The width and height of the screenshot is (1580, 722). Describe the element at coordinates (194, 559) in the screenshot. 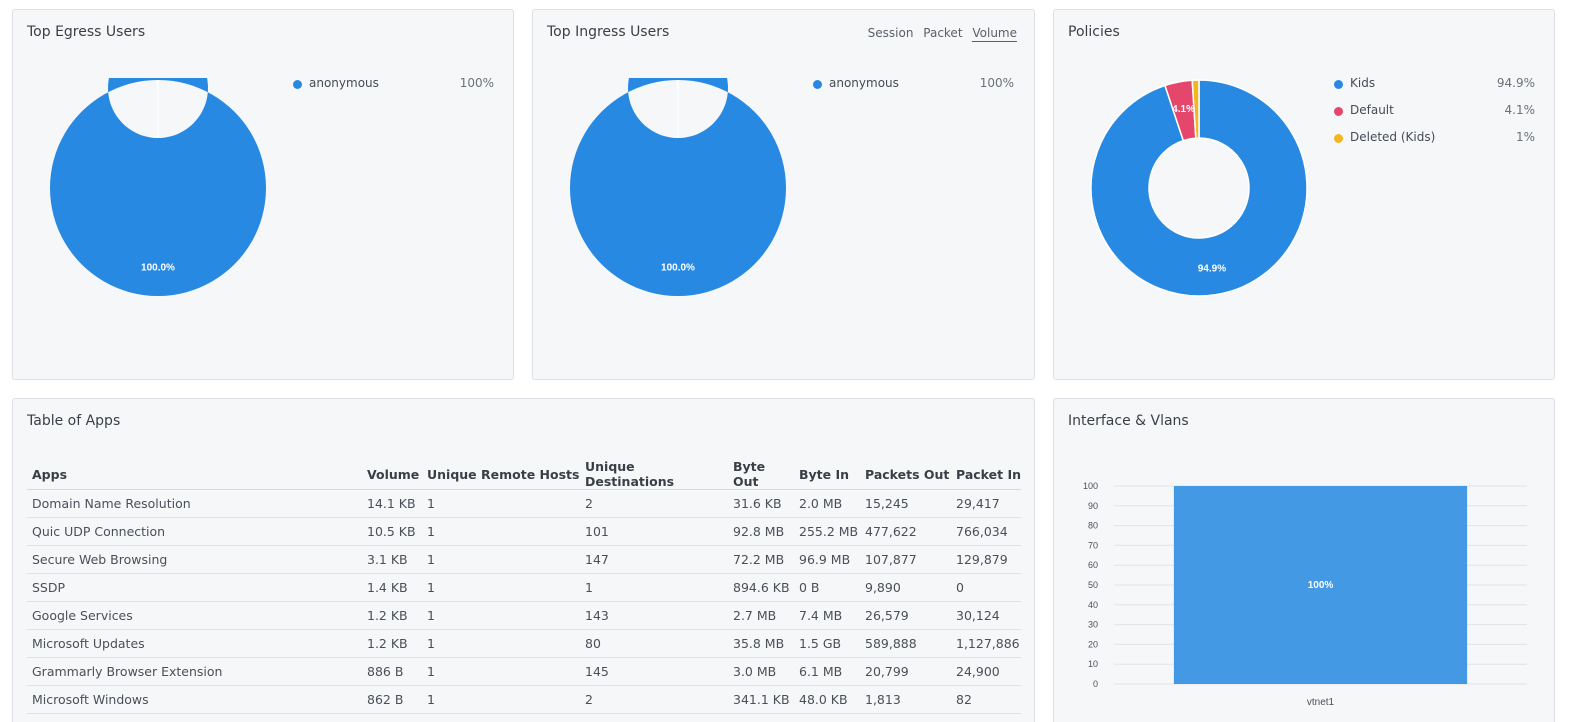

I see `table-cell: Secure Web Browsing` at that location.